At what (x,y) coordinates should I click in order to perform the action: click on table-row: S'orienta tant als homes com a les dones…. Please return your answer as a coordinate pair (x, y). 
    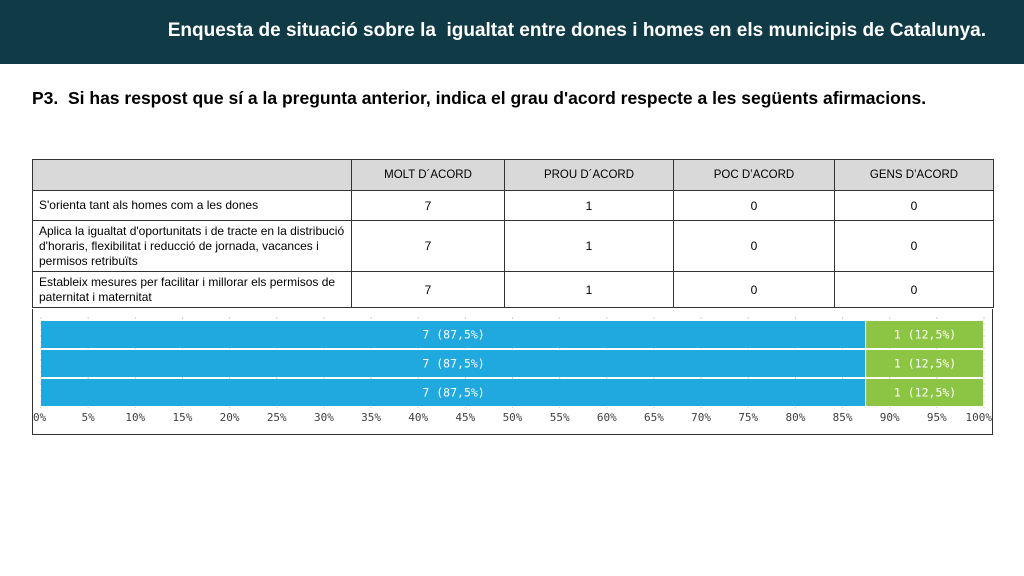
    Looking at the image, I should click on (513, 205).